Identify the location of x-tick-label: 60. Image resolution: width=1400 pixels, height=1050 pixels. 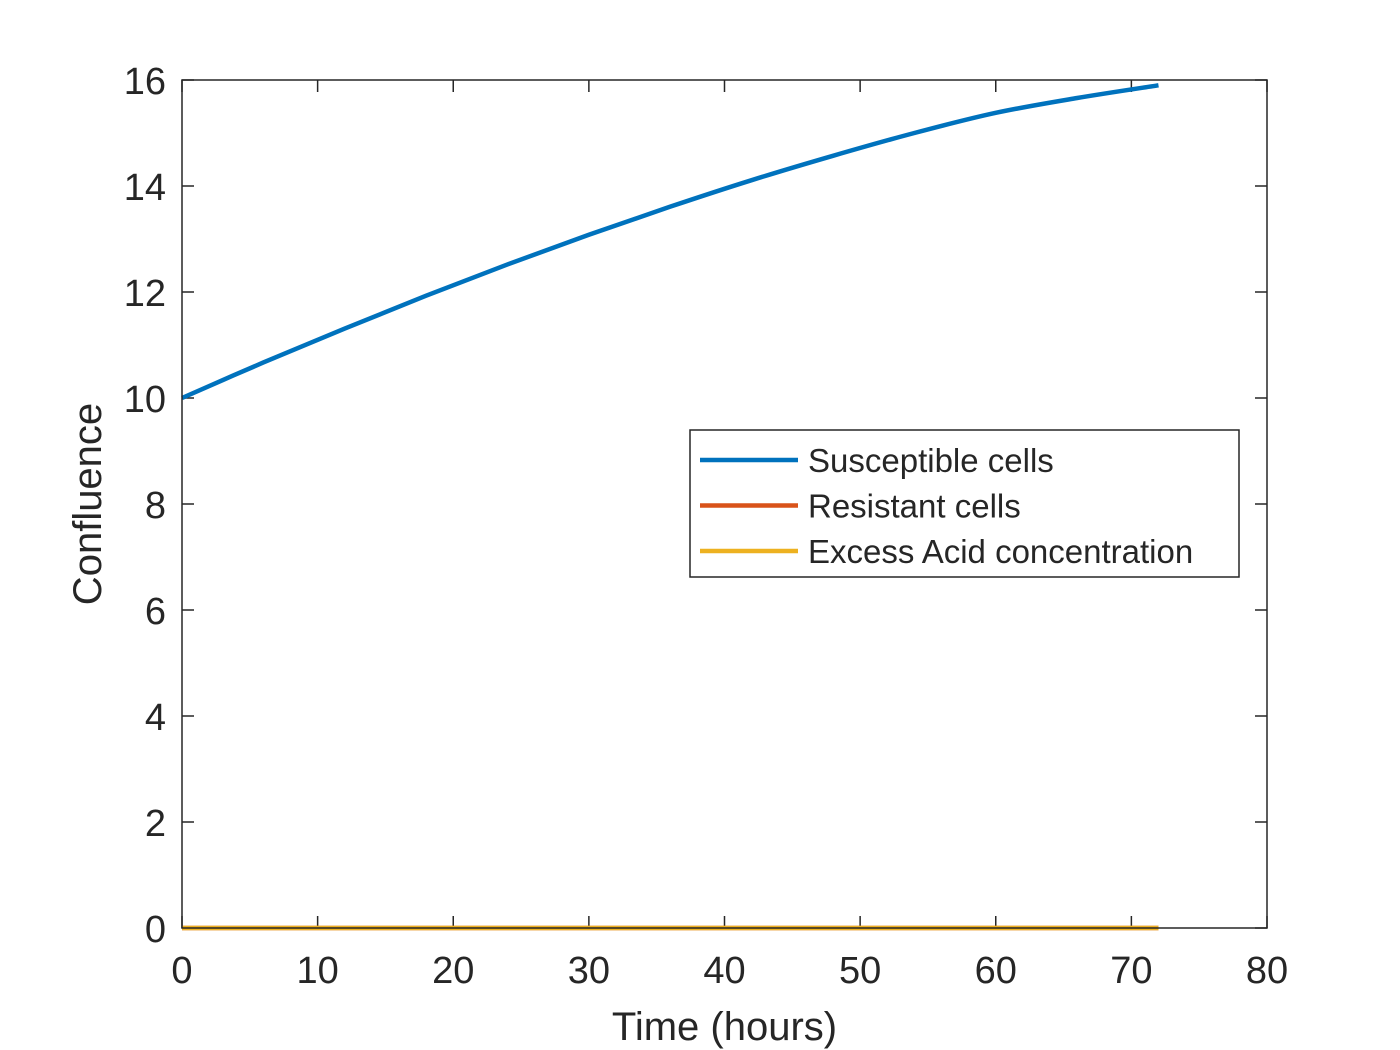
(996, 971).